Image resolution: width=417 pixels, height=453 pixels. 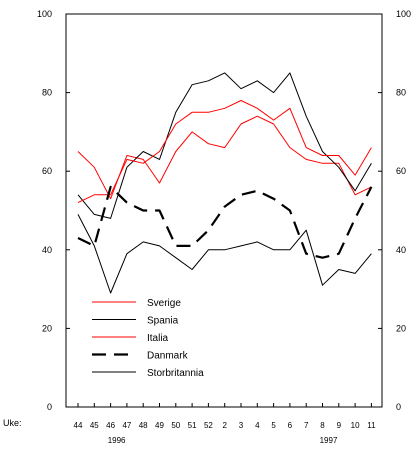 What do you see at coordinates (208, 425) in the screenshot?
I see `x-tick-label: 52` at bounding box center [208, 425].